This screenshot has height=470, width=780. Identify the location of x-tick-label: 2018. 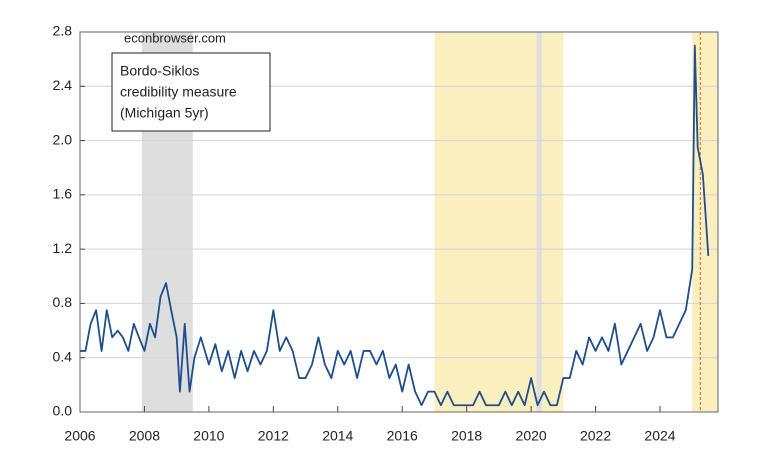
(466, 436).